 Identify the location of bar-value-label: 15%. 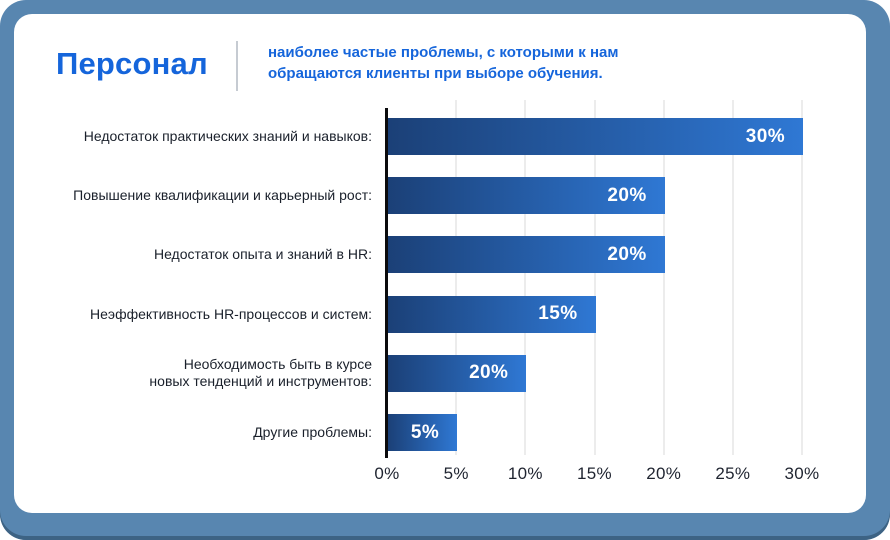
(558, 314).